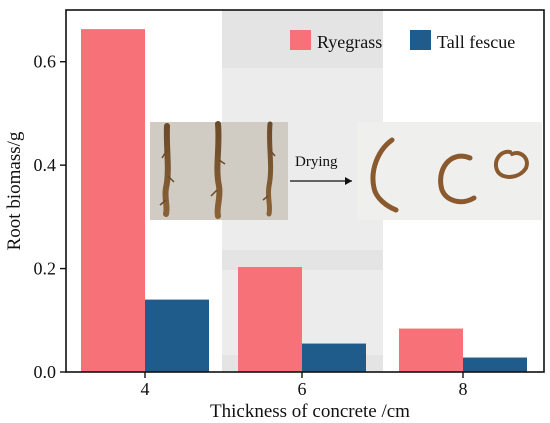 Image resolution: width=550 pixels, height=423 pixels. Describe the element at coordinates (45, 372) in the screenshot. I see `y-tick-label: 0.0` at that location.